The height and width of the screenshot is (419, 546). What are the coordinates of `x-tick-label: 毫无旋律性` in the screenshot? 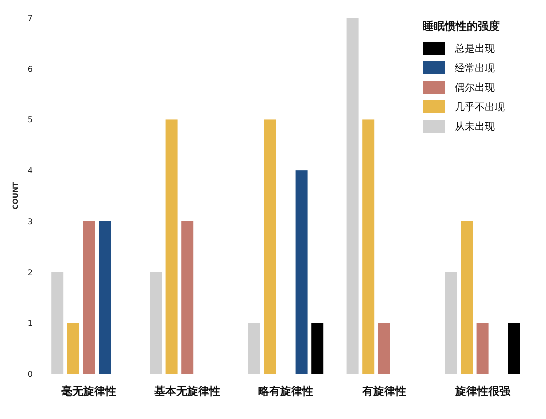 It's located at (89, 391).